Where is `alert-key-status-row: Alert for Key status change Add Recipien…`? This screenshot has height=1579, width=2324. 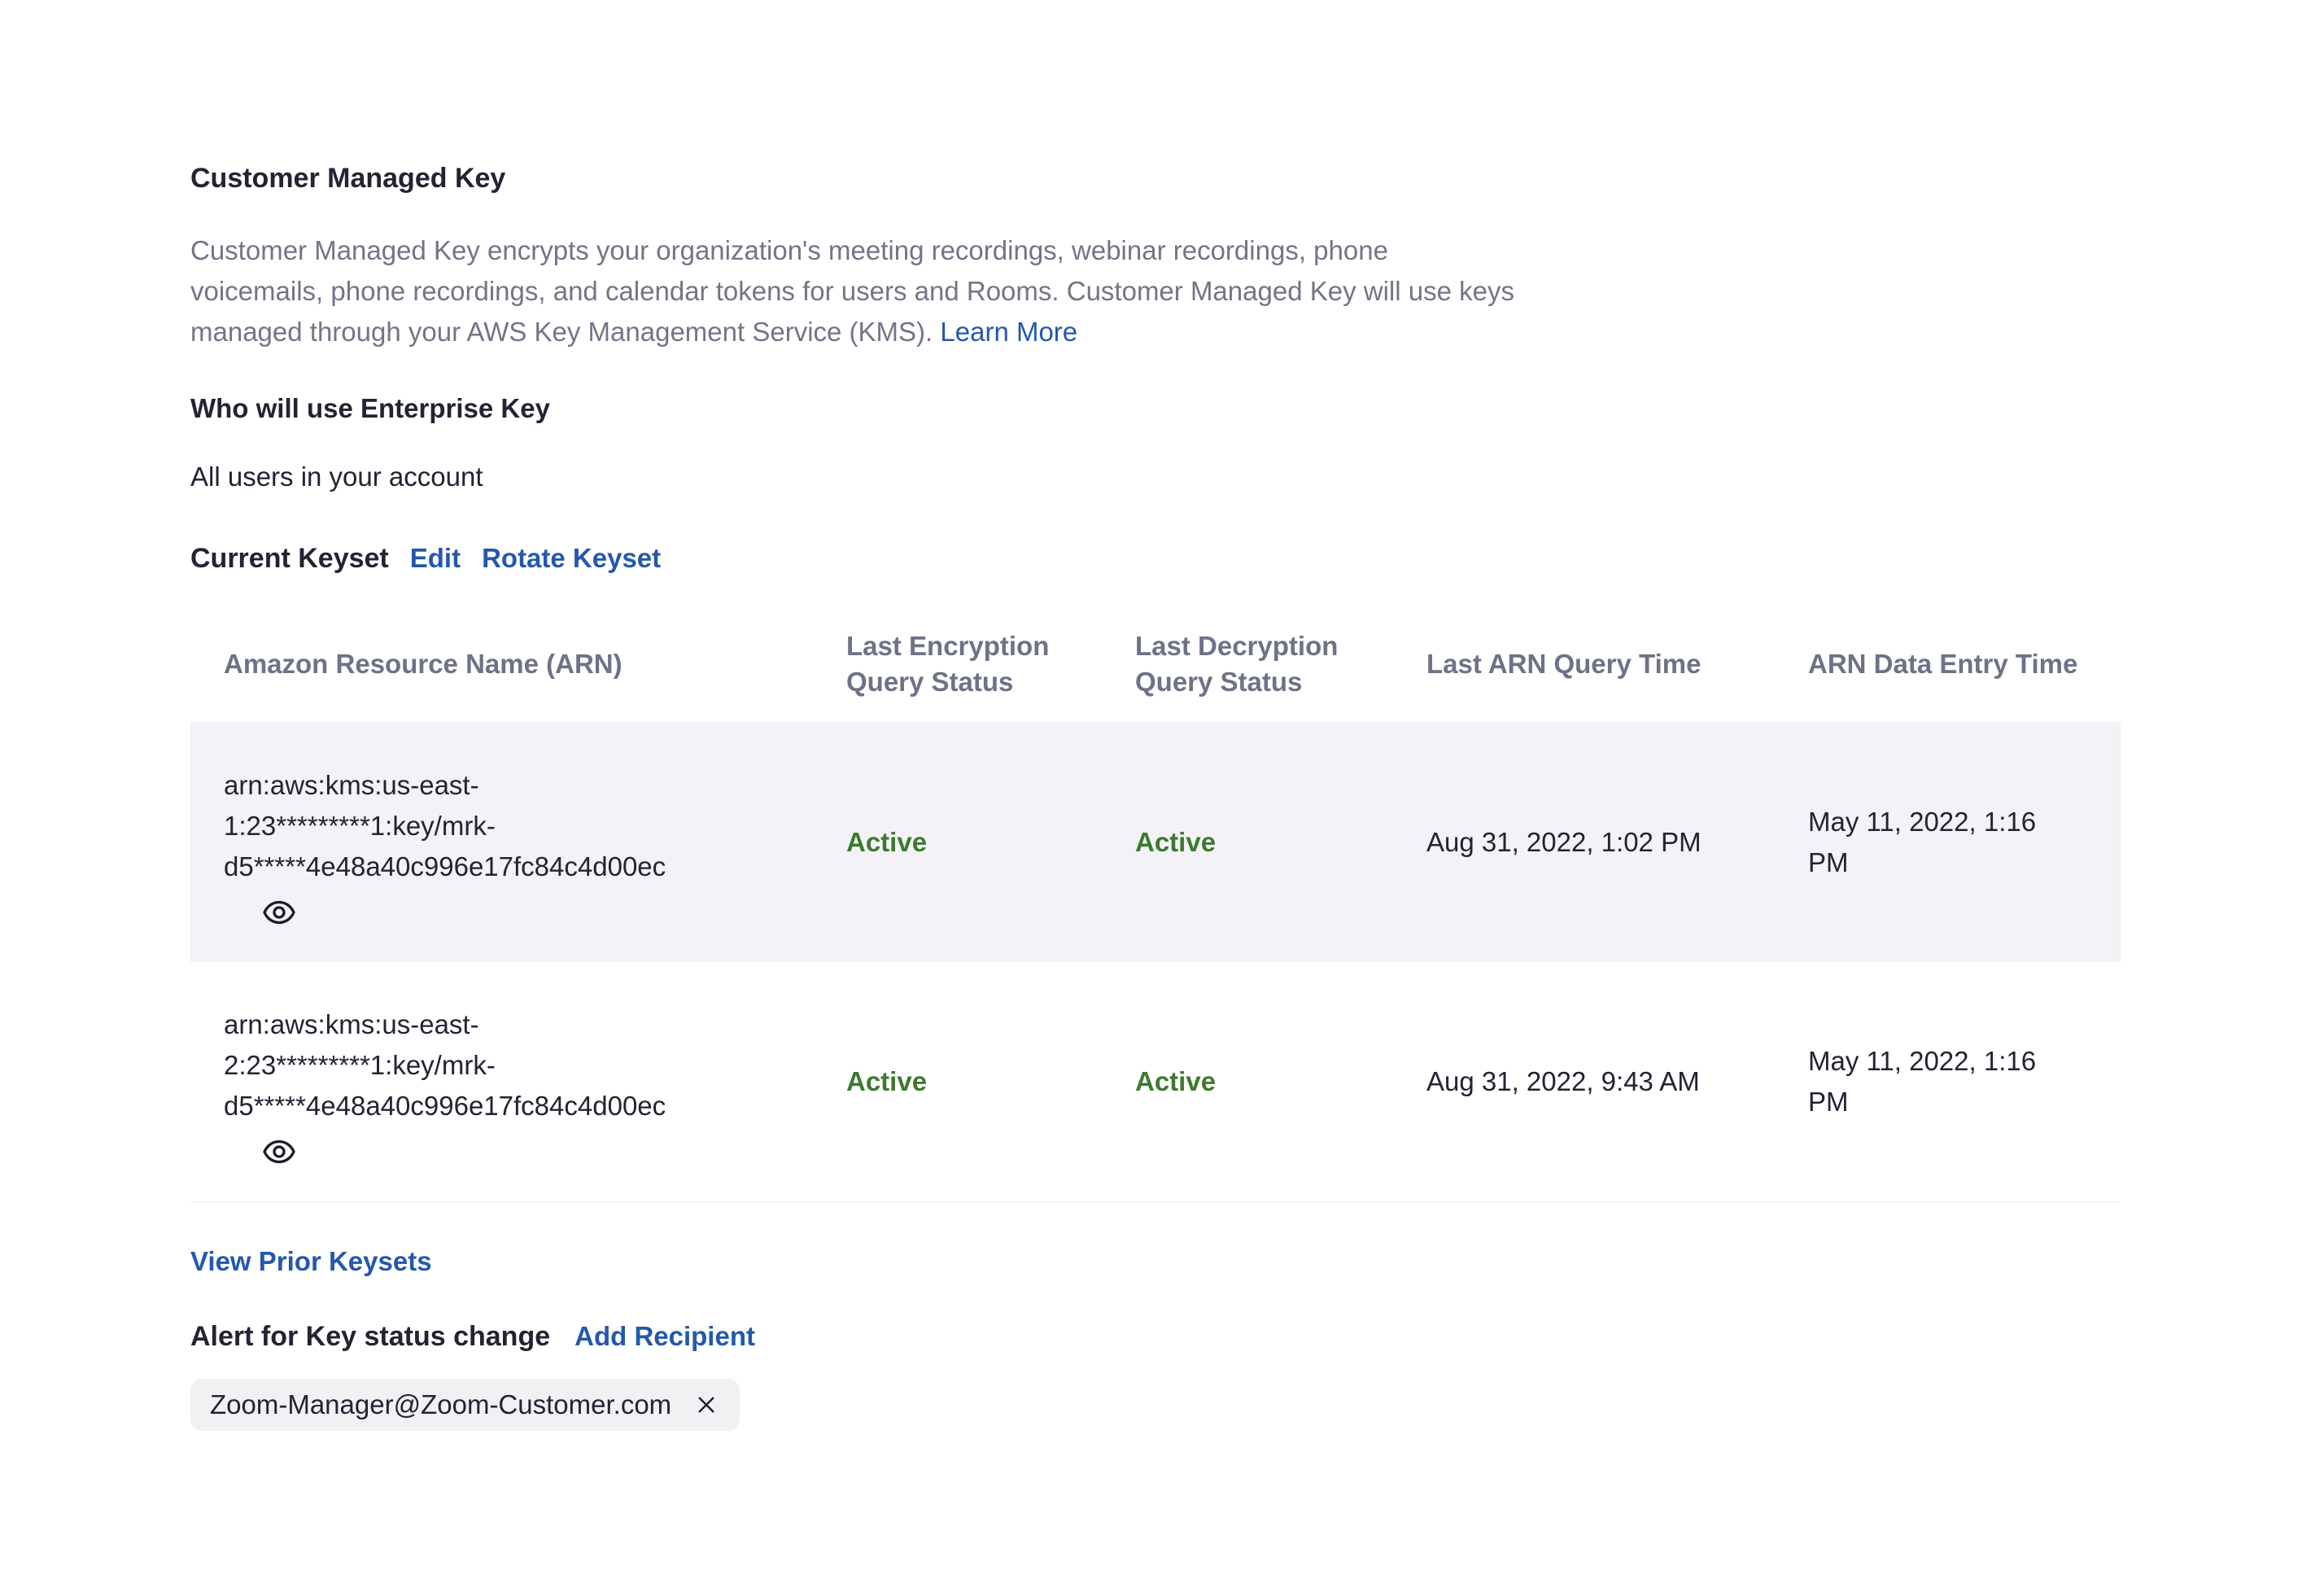 alert-key-status-row: Alert for Key status change Add Recipien… is located at coordinates (1158, 1337).